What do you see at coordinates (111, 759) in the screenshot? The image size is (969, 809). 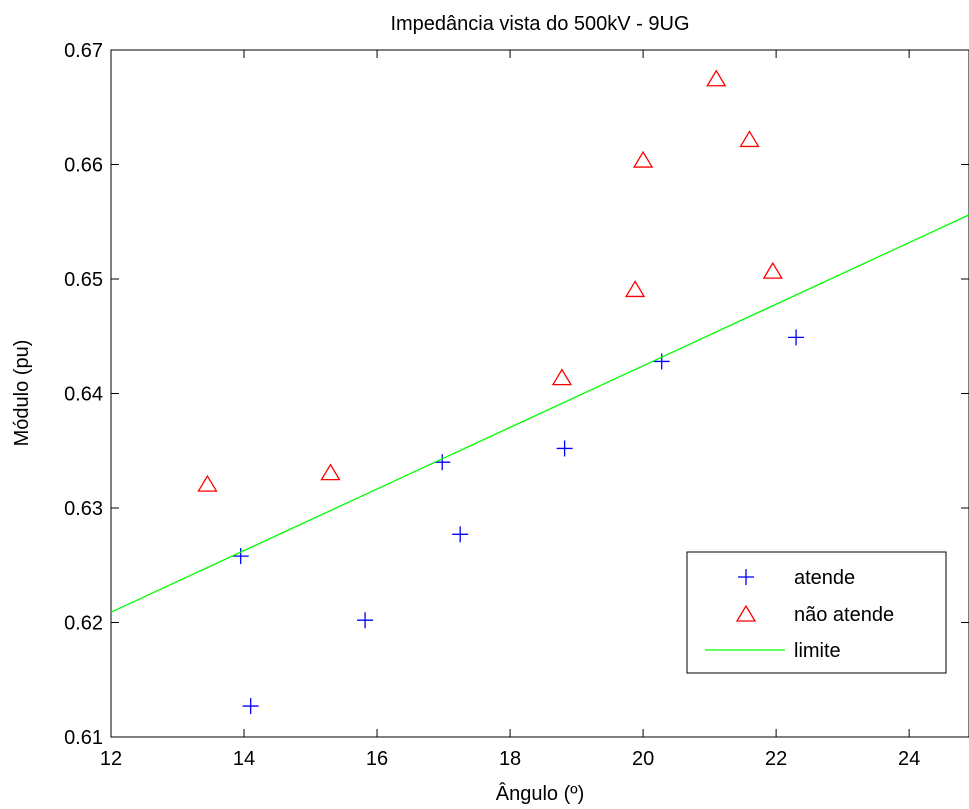 I see `x-tick-label: 12` at bounding box center [111, 759].